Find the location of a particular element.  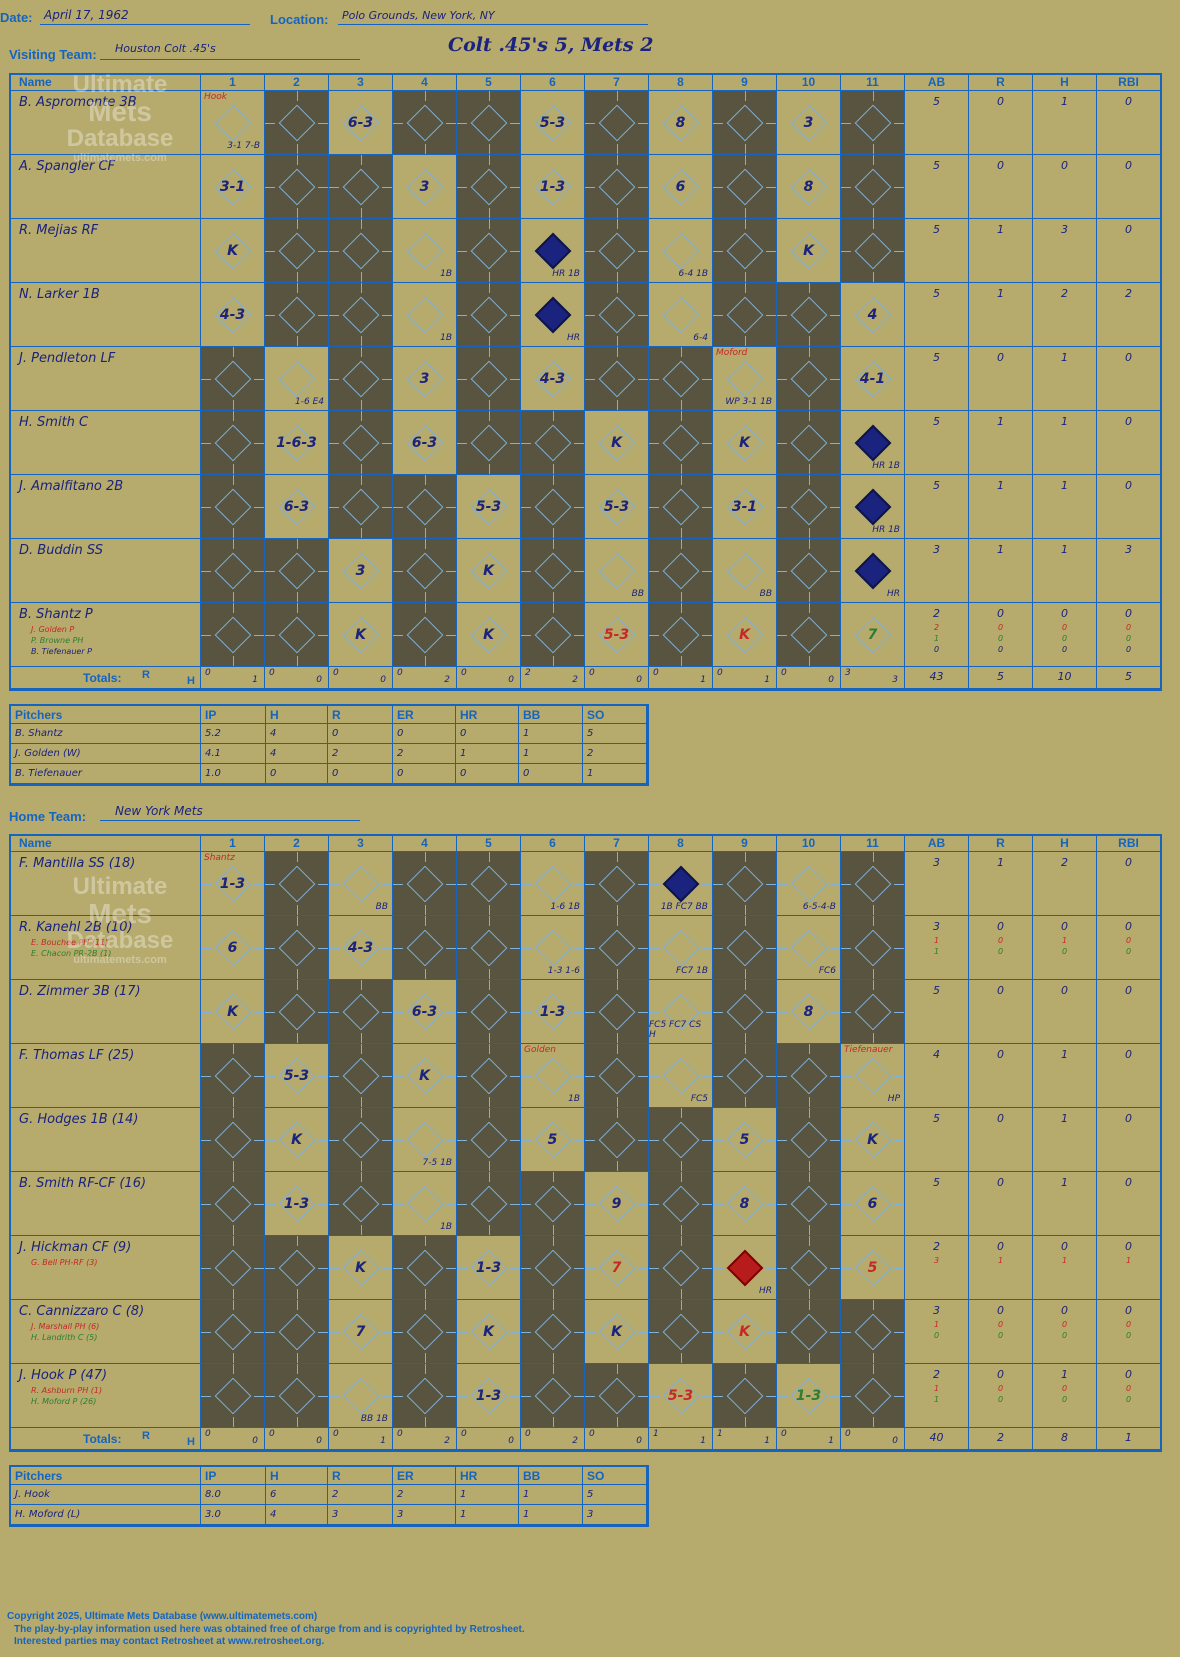

at-bat-cell: FC6 is located at coordinates (809, 948).